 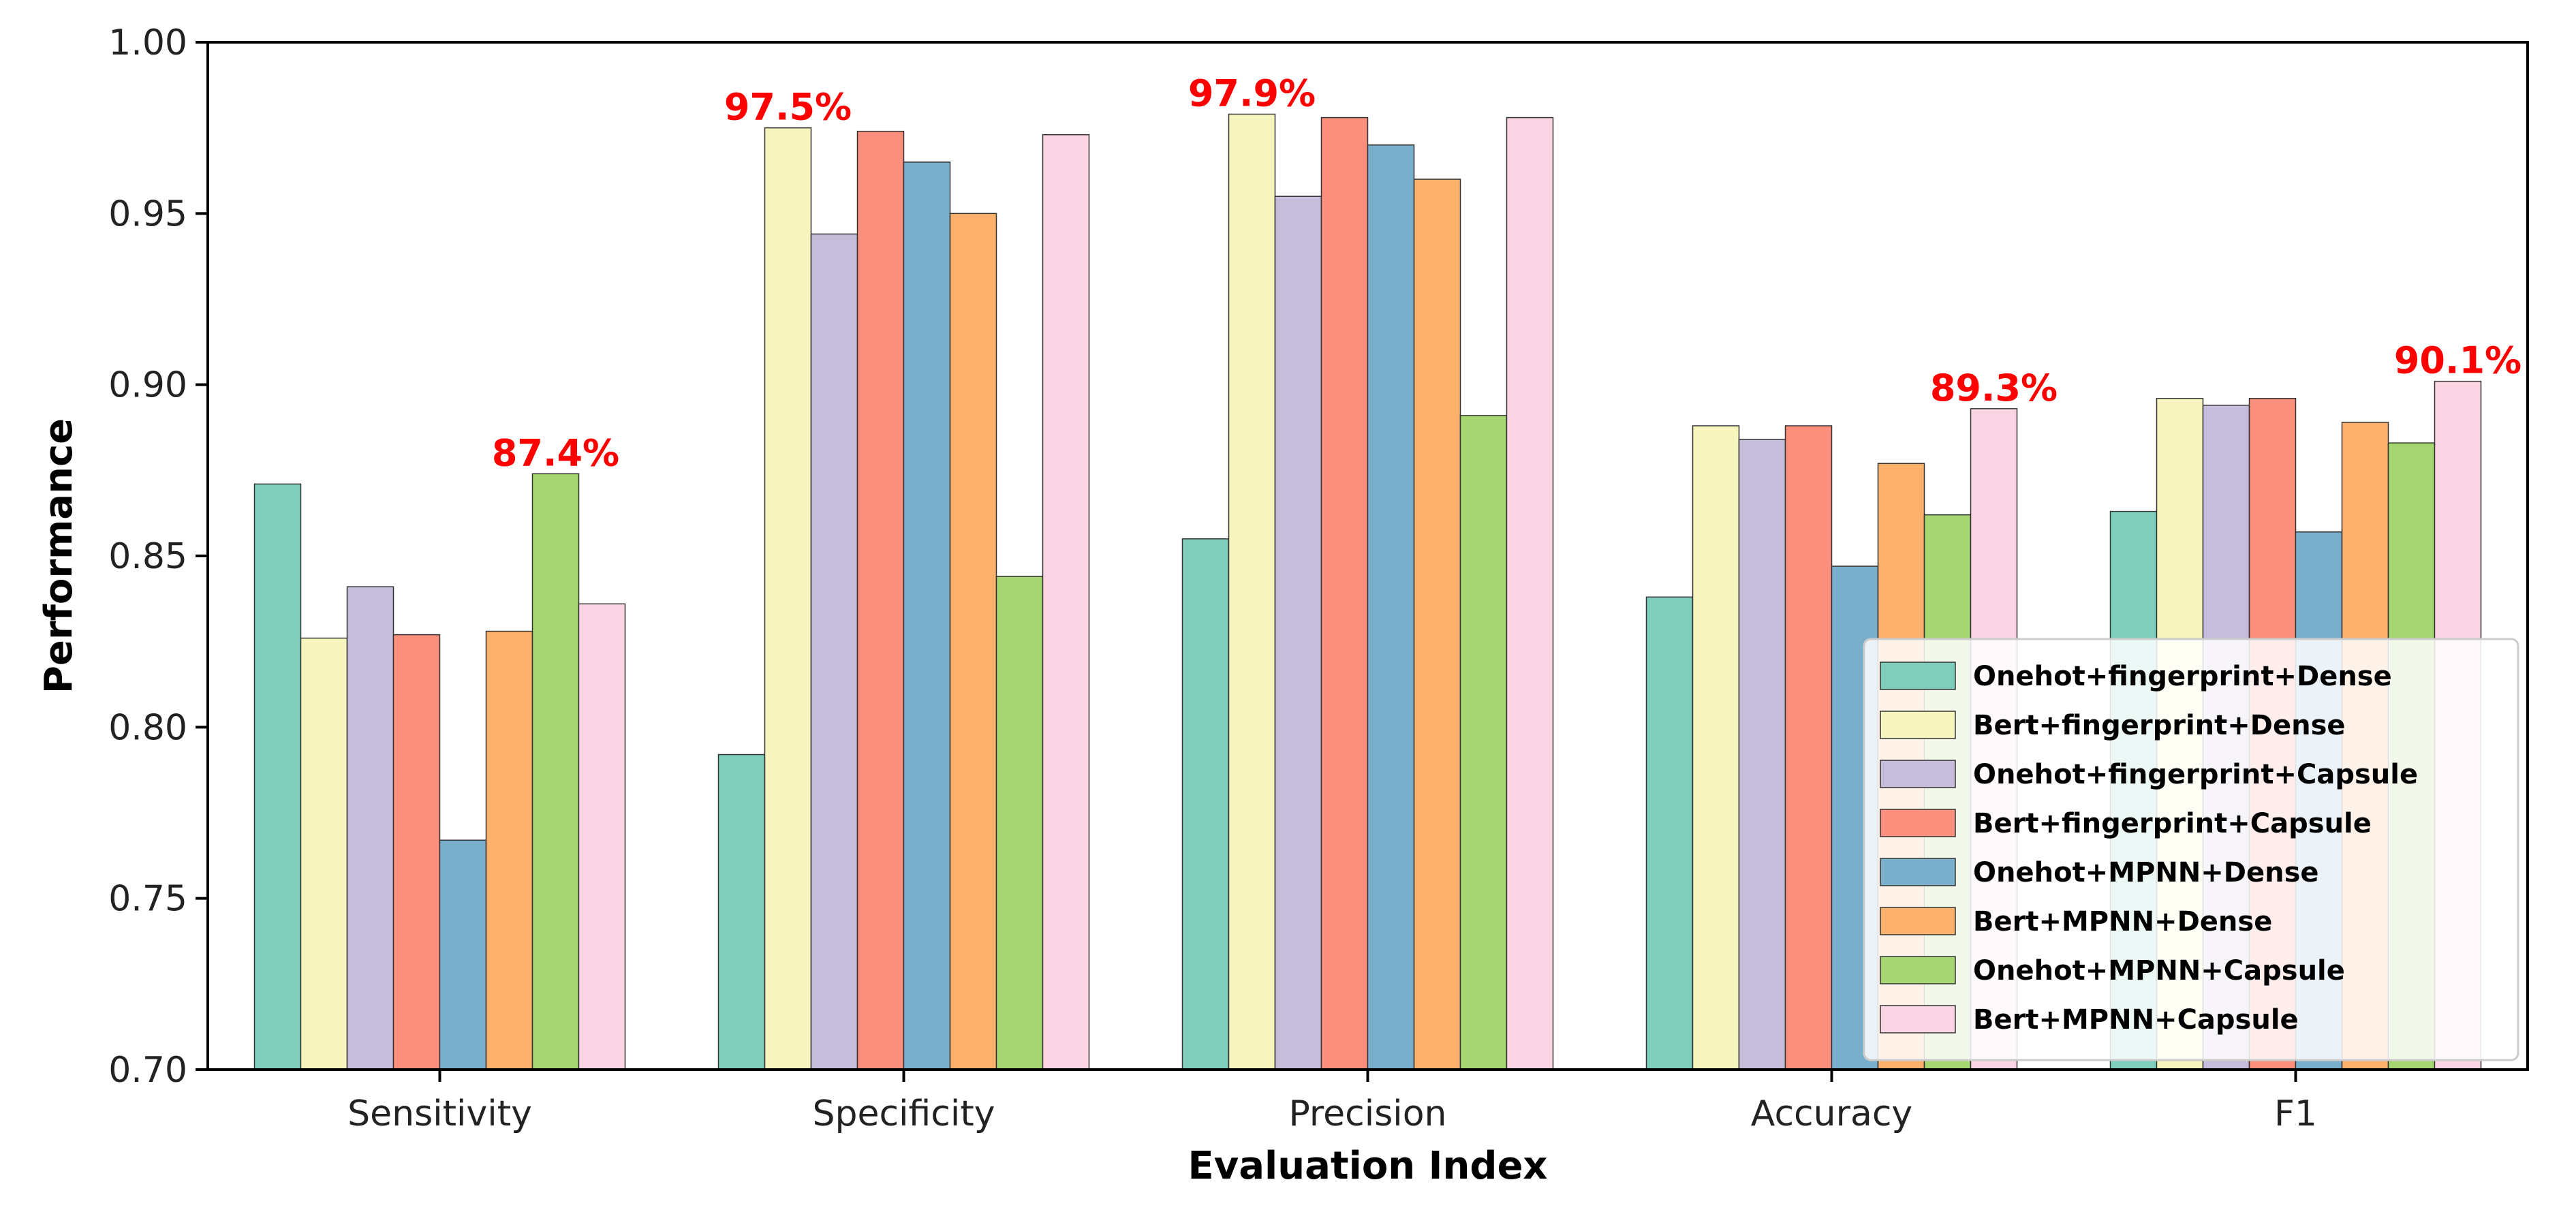 What do you see at coordinates (147, 899) in the screenshot?
I see `y-tick-label: 0.75` at bounding box center [147, 899].